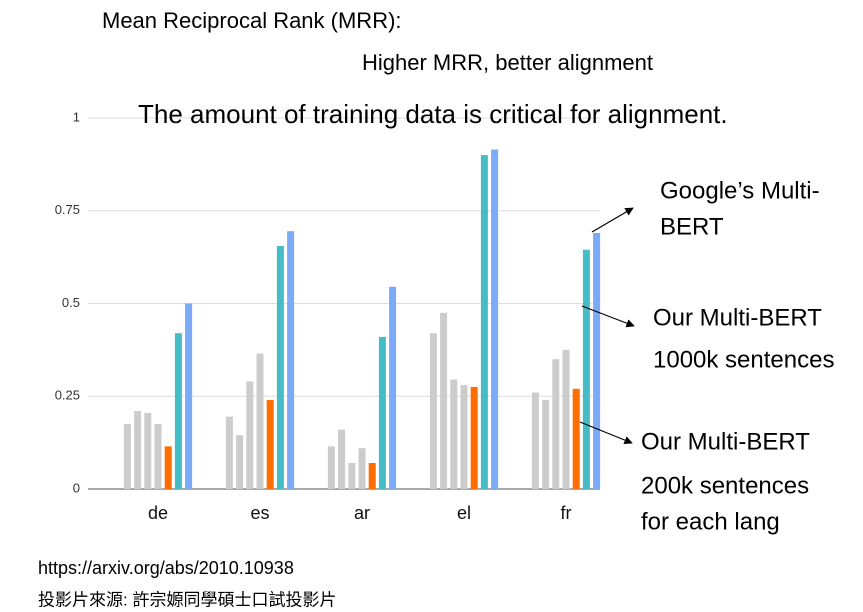 Image resolution: width=863 pixels, height=612 pixels. Describe the element at coordinates (692, 226) in the screenshot. I see `annotation: BERT` at that location.